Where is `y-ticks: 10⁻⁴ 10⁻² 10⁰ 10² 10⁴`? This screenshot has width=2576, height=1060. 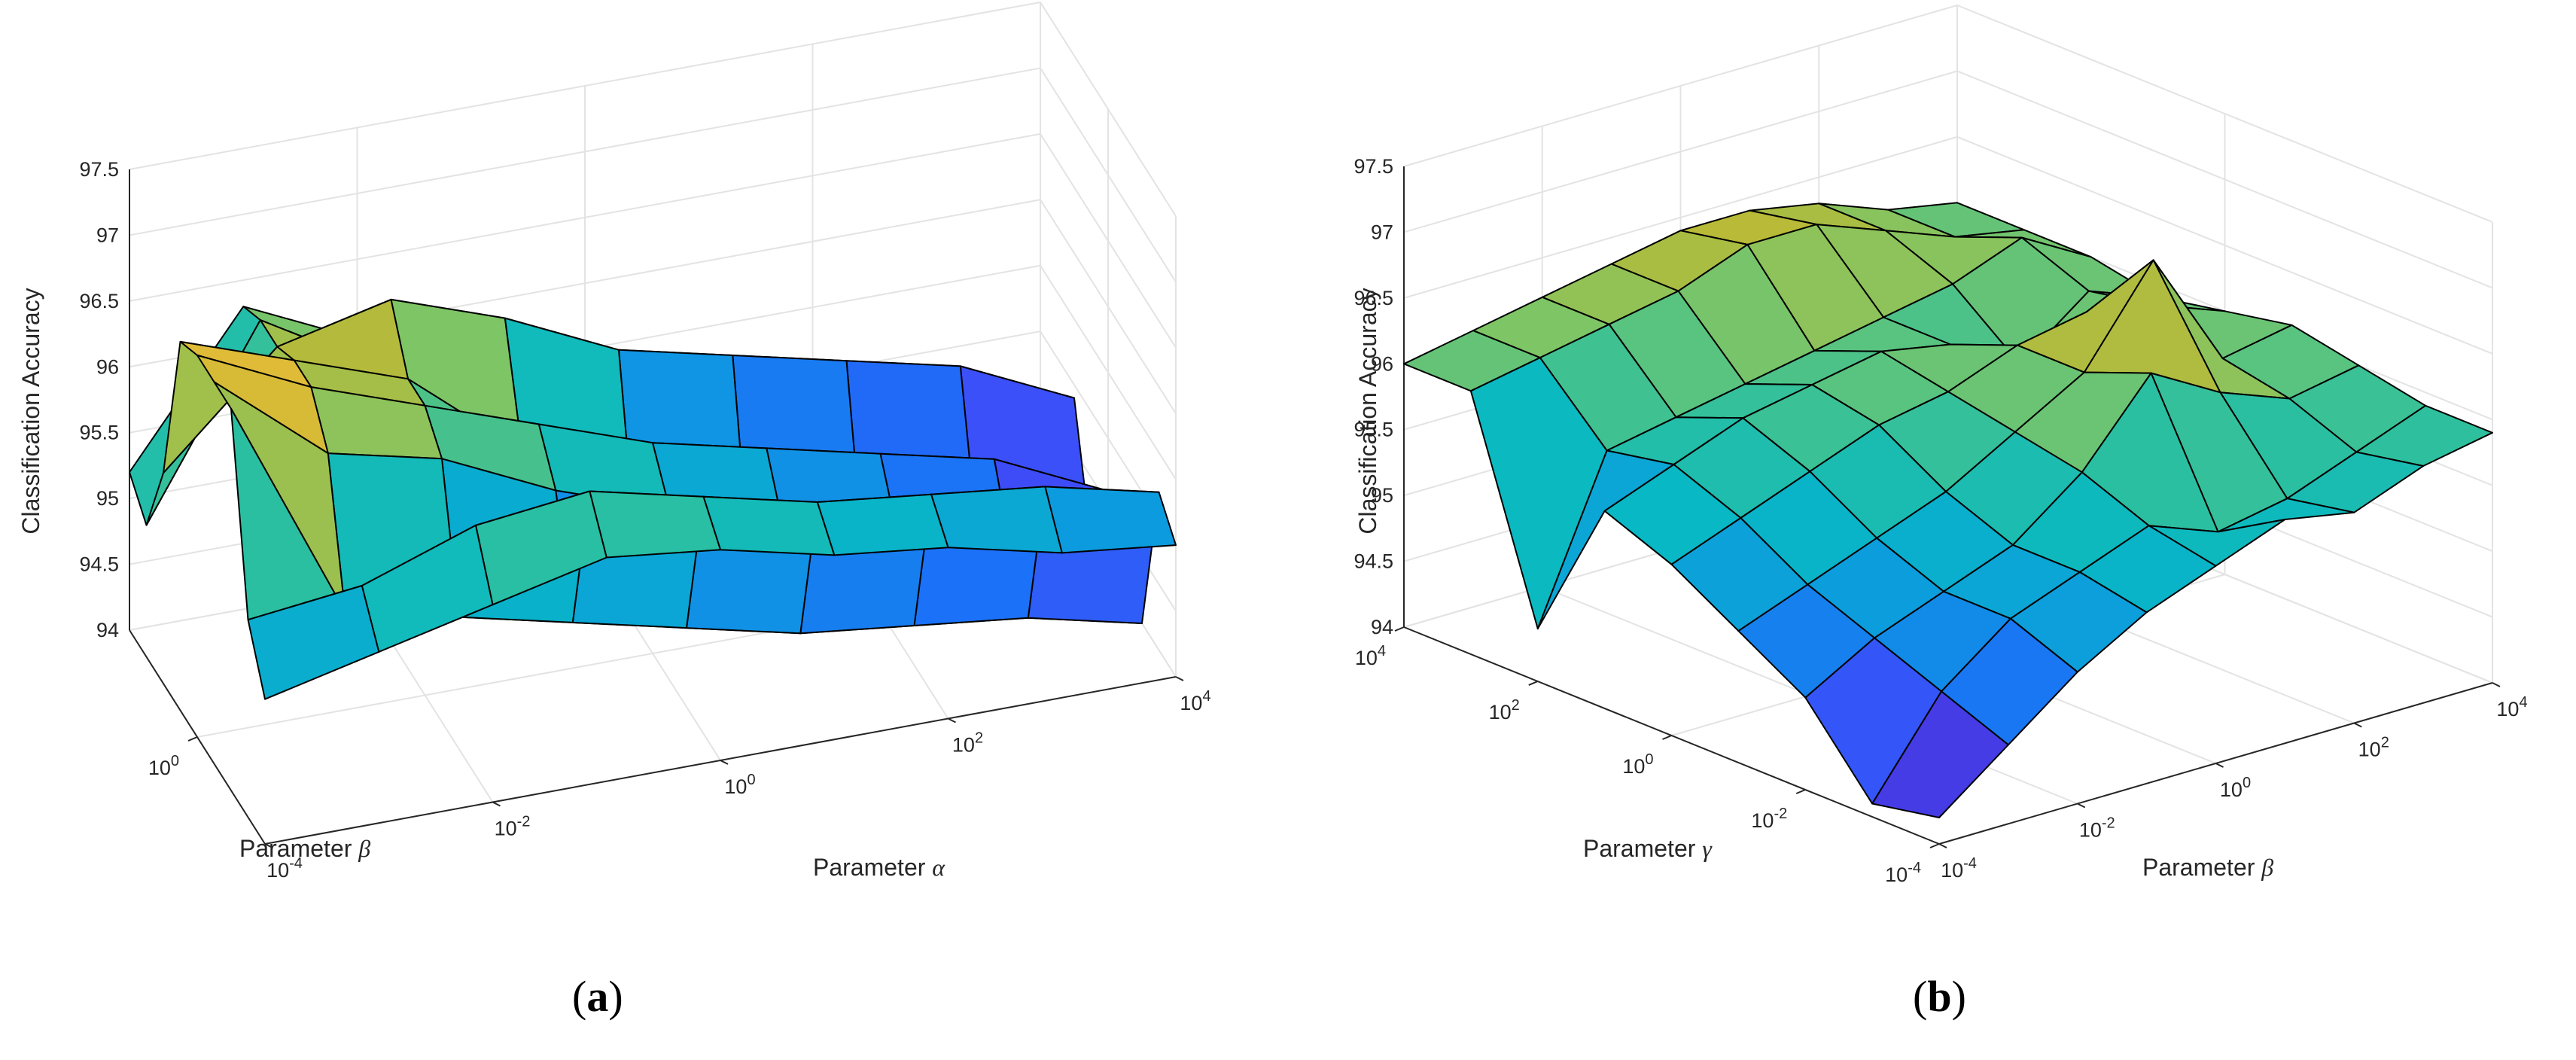
y-ticks: 10⁻⁴ 10⁻² 10⁰ 10² 10⁴ is located at coordinates (1648, 756).